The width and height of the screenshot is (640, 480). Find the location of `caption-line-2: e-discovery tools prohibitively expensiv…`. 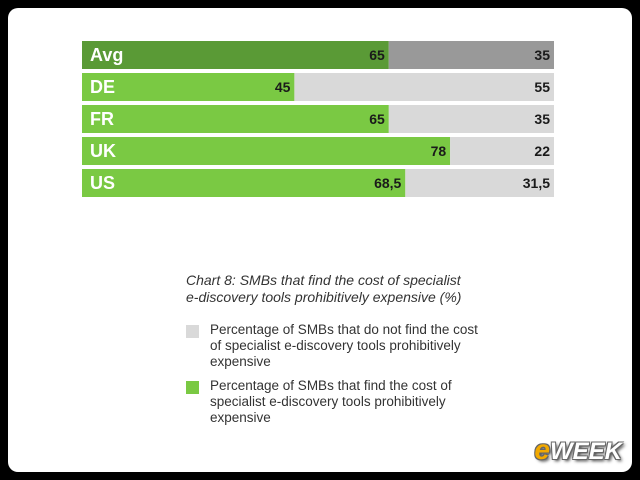

caption-line-2: e-discovery tools prohibitively expensiv… is located at coordinates (324, 297).